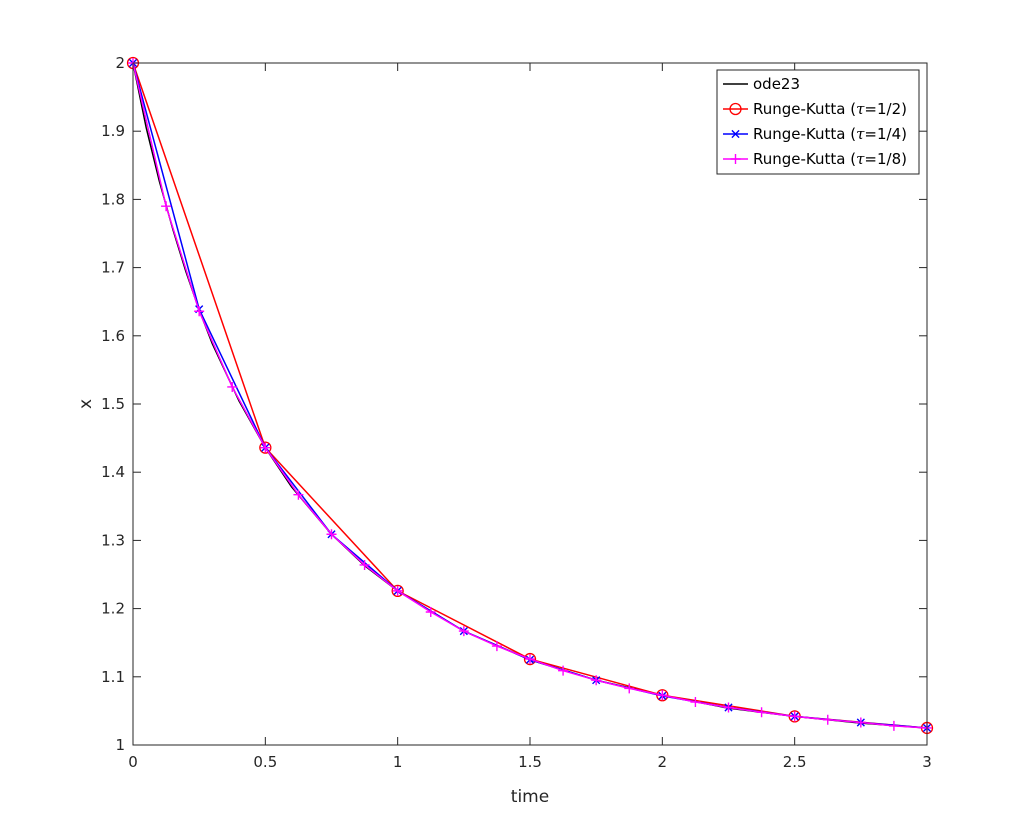  Describe the element at coordinates (830, 109) in the screenshot. I see `legend-label: Runge-Kutta (τ=1/2)` at that location.